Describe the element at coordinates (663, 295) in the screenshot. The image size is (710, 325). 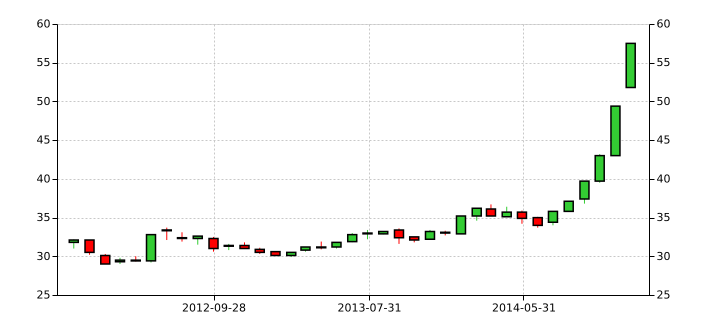
I see `y2-tick-label: 25` at that location.